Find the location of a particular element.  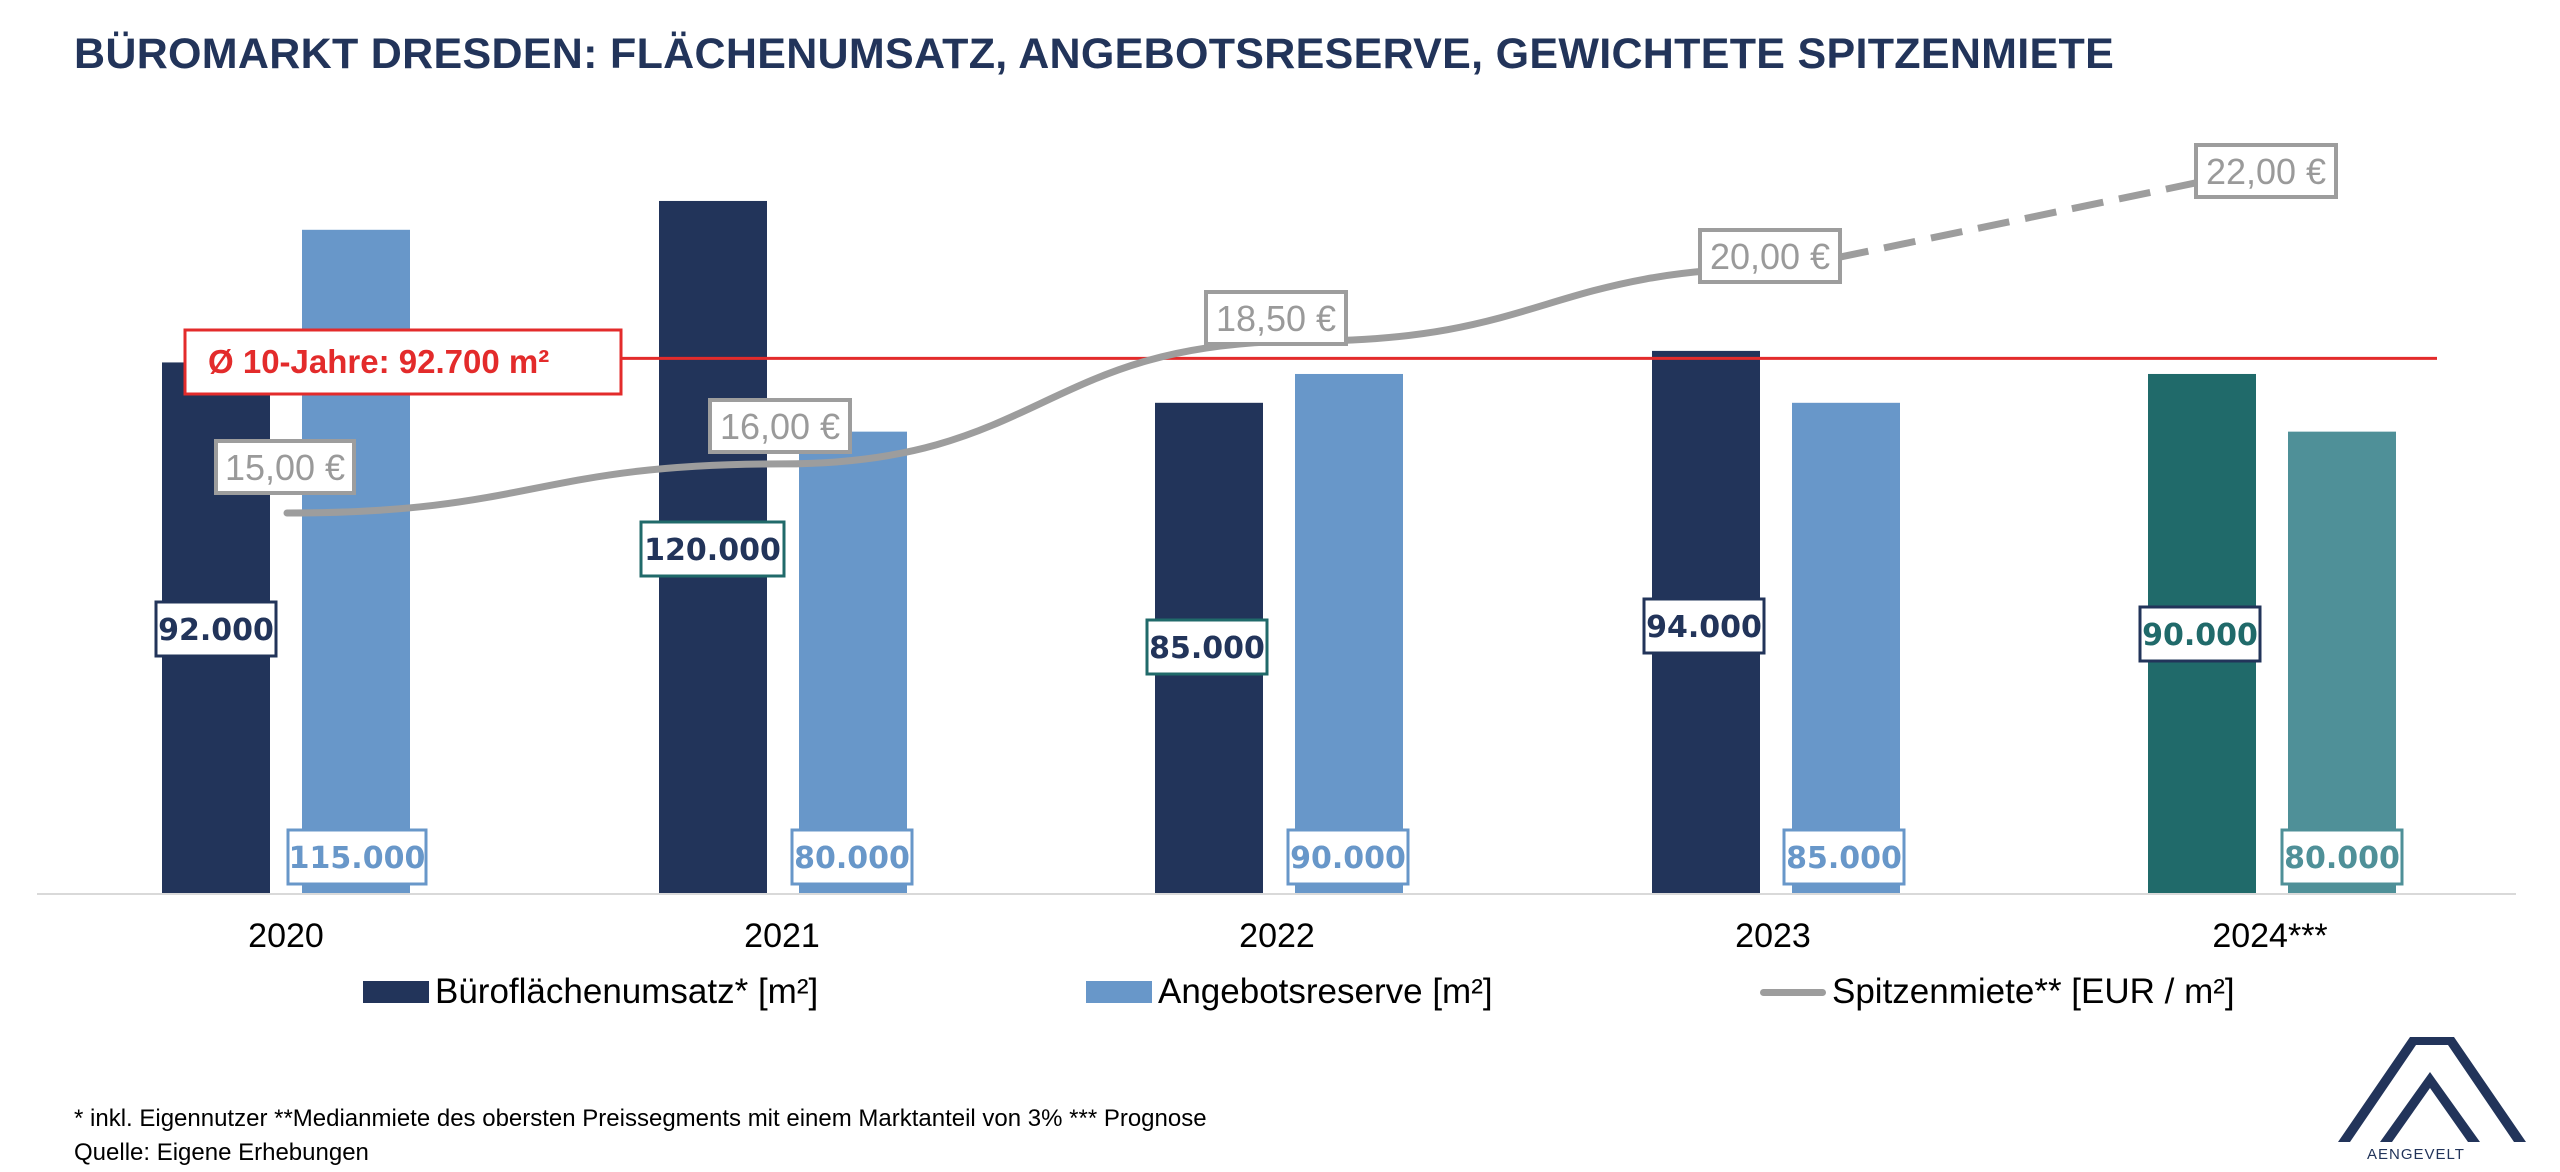

aengevelt-logo-icon is located at coordinates (2432, 1089).